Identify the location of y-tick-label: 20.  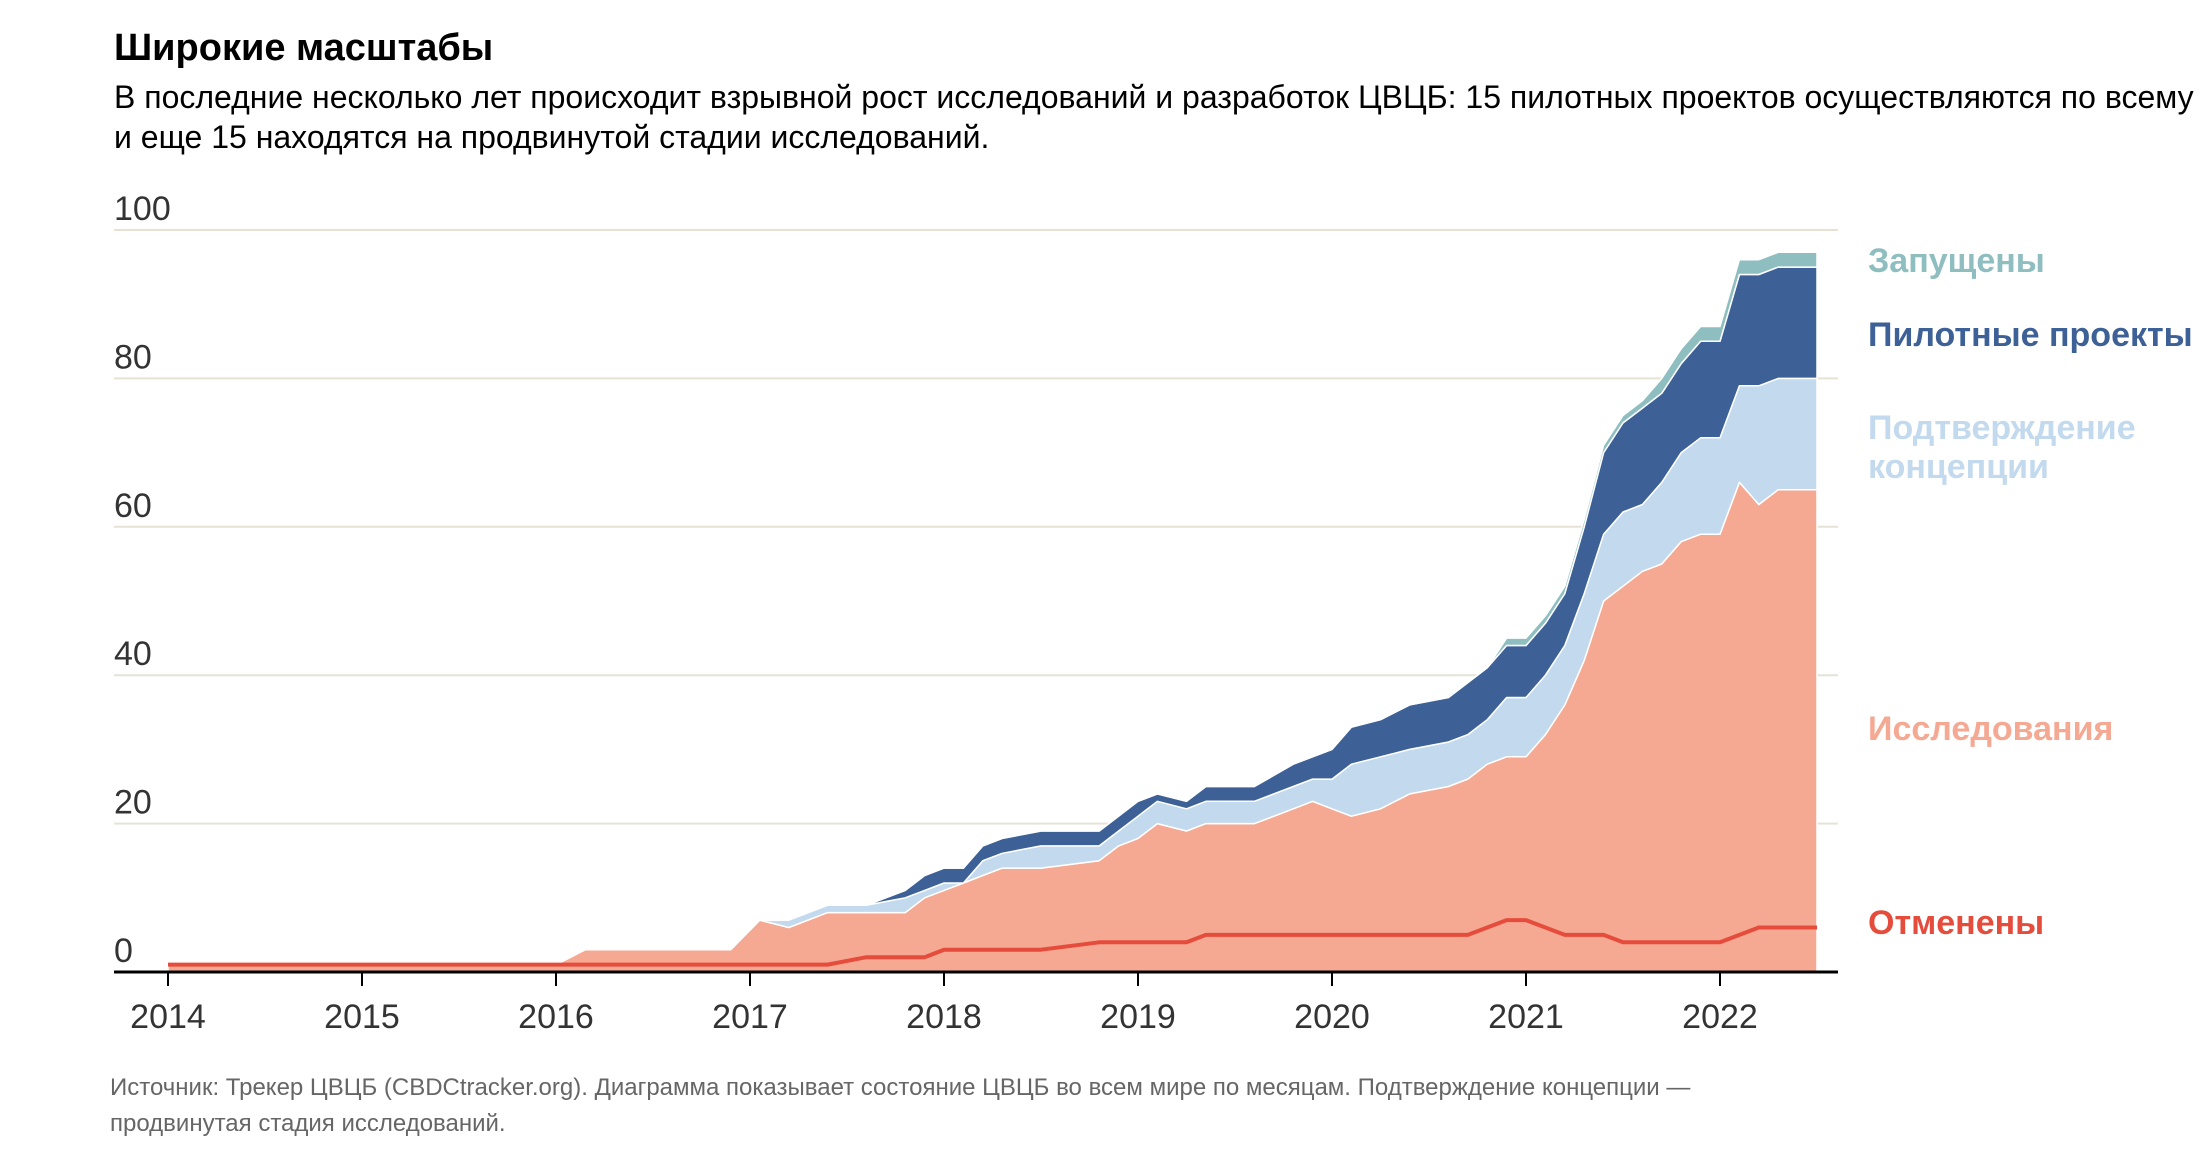
(133, 803).